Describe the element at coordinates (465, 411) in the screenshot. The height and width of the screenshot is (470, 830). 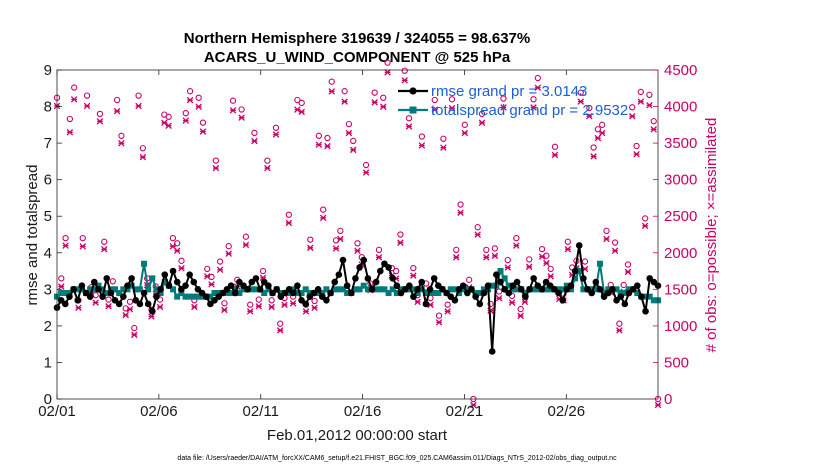
I see `x-tick-label: 02/21` at that location.